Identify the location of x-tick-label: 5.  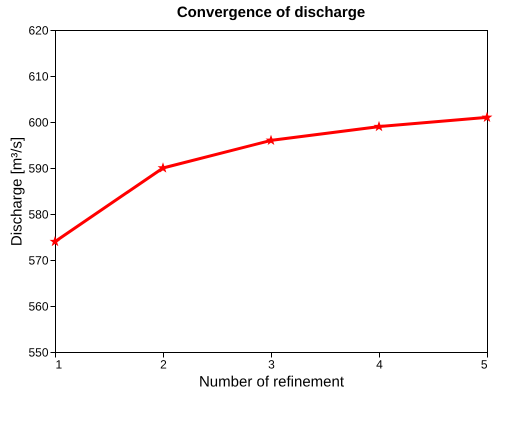
(484, 365).